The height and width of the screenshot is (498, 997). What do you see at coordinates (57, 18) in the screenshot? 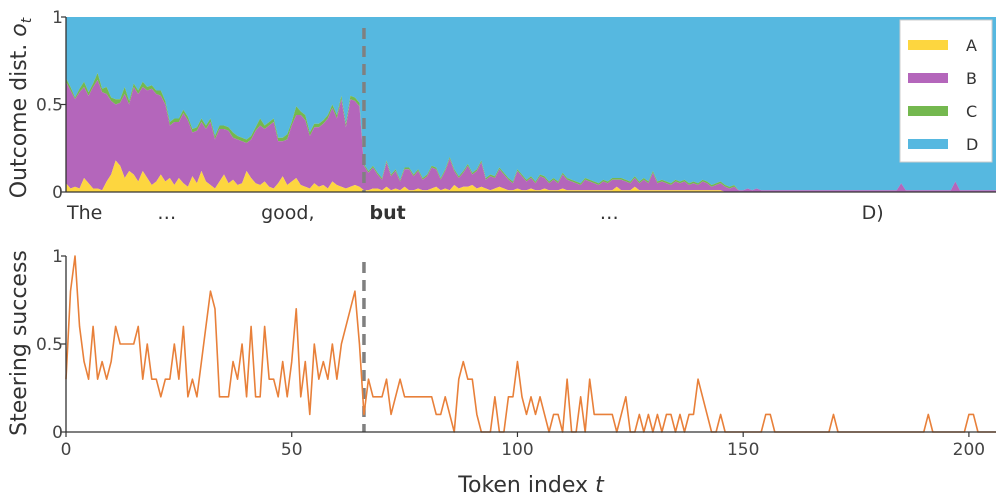
I see `top-y-tick-label: 1` at bounding box center [57, 18].